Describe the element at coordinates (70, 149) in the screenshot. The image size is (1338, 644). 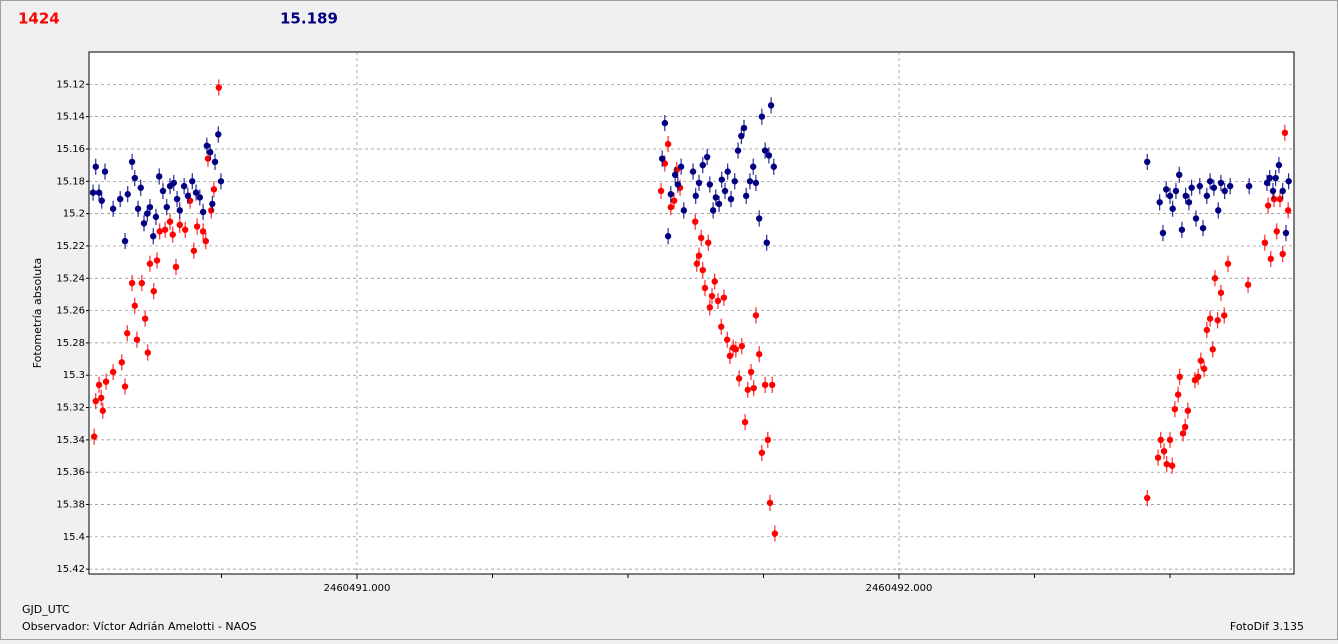
I see `y-tick-label: 15.16` at that location.